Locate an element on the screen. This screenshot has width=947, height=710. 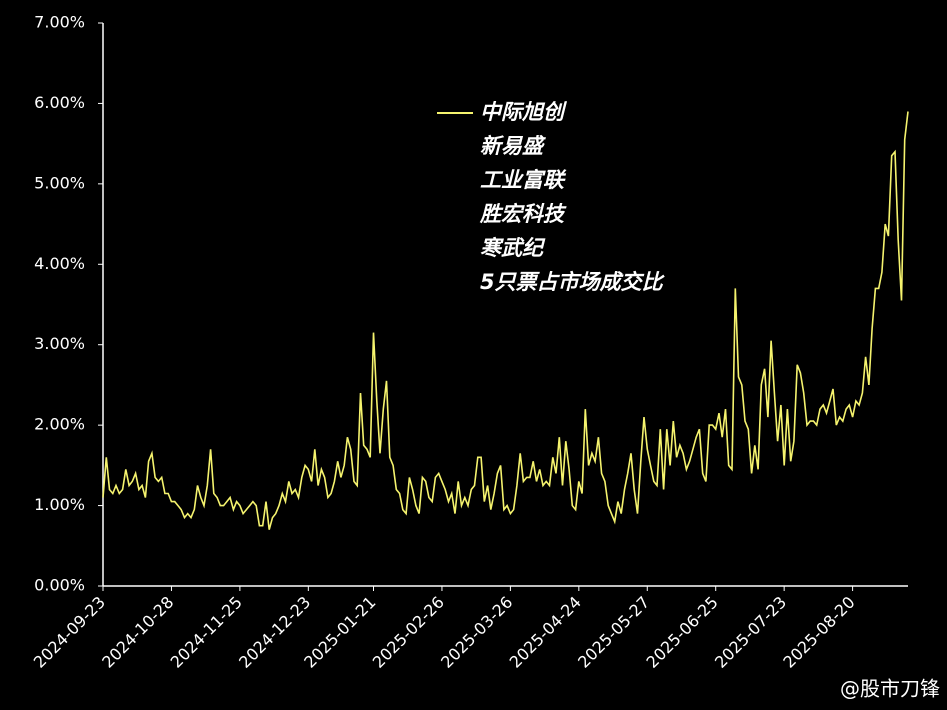
x-tick-label: 2025-04-24 is located at coordinates (545, 632).